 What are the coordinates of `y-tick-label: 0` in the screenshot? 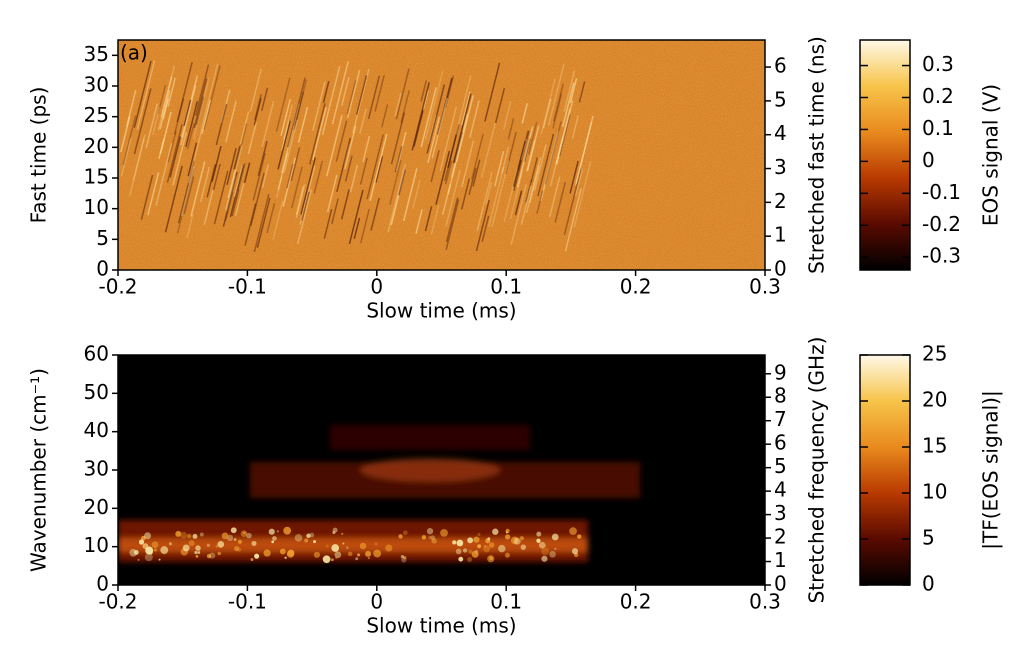 It's located at (102, 584).